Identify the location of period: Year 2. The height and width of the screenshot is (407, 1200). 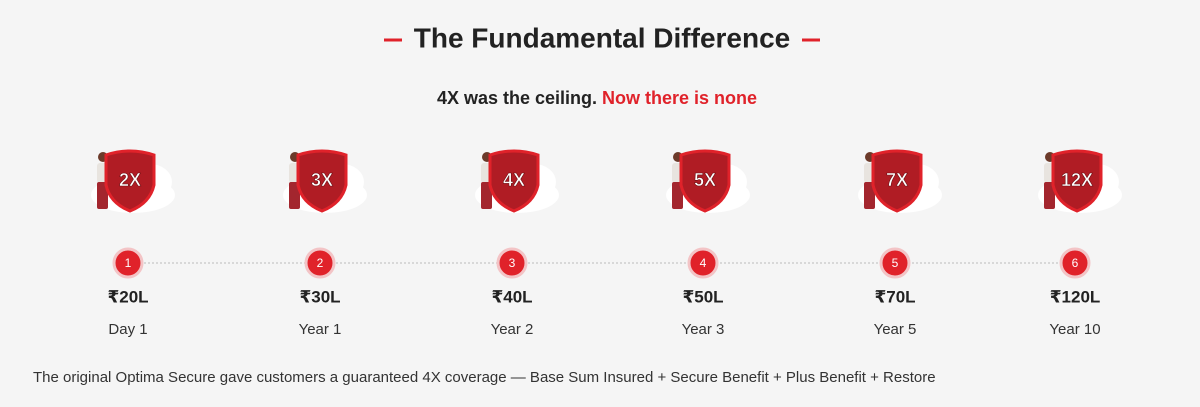
(512, 329).